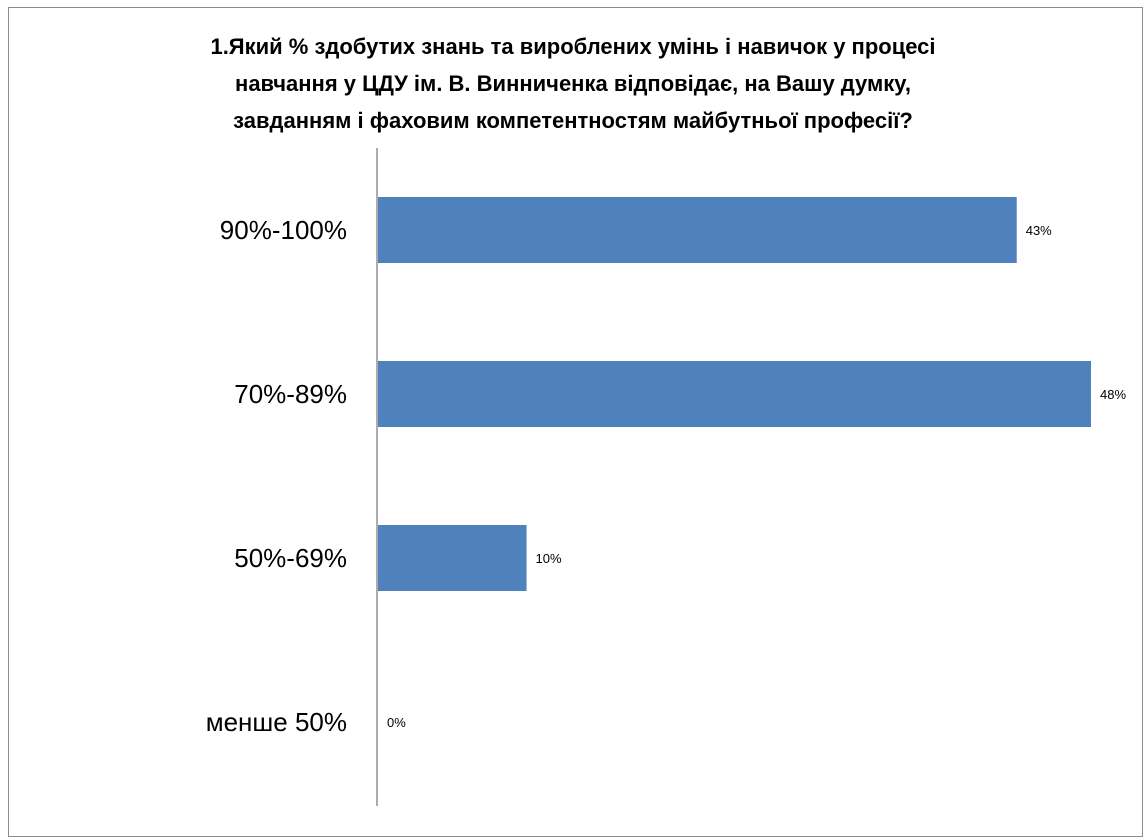  I want to click on category-label: менше 50%, so click(276, 722).